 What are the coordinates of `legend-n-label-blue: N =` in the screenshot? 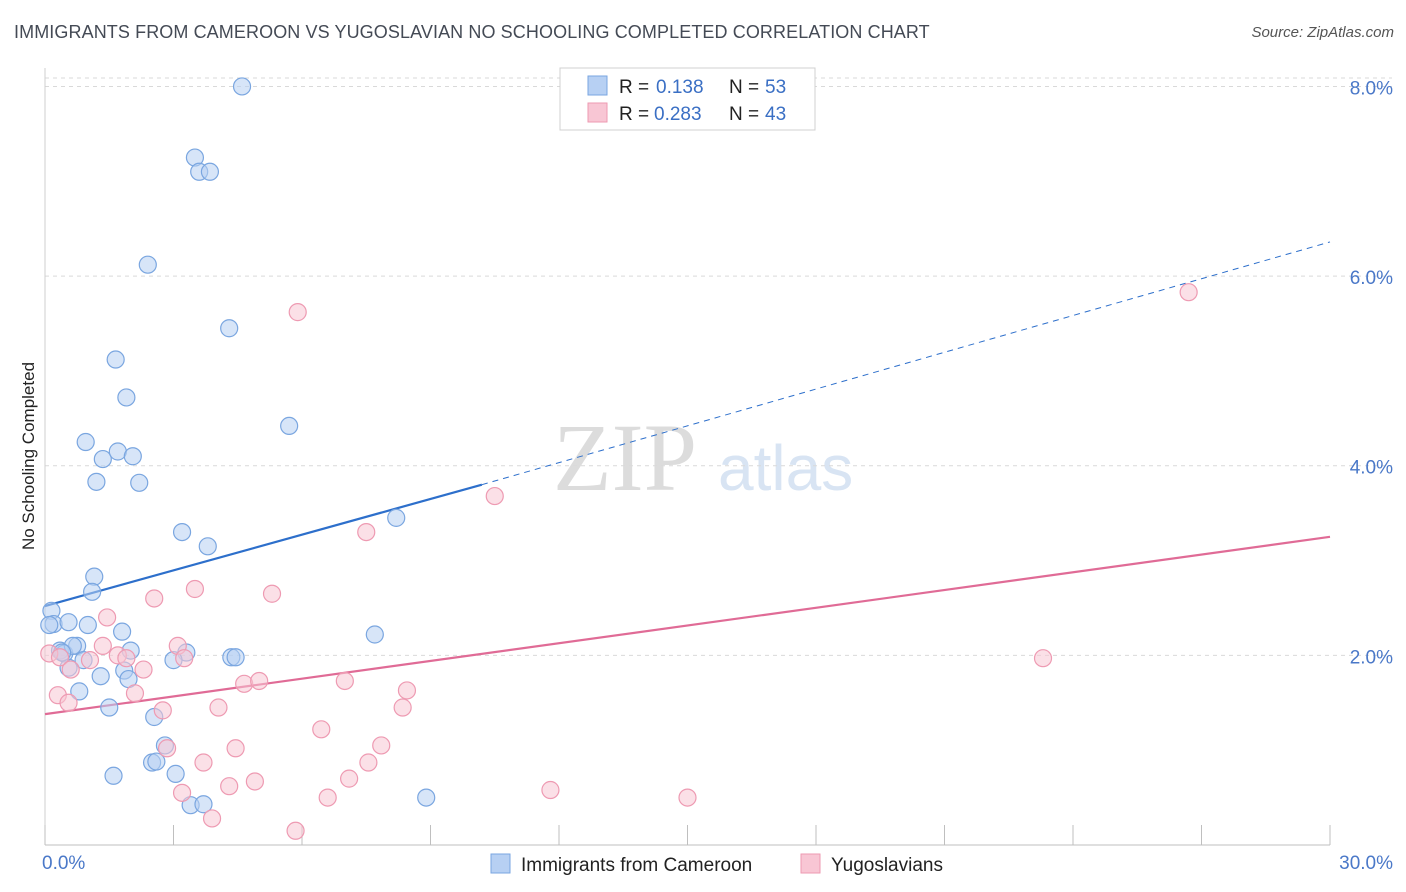 It's located at (744, 87).